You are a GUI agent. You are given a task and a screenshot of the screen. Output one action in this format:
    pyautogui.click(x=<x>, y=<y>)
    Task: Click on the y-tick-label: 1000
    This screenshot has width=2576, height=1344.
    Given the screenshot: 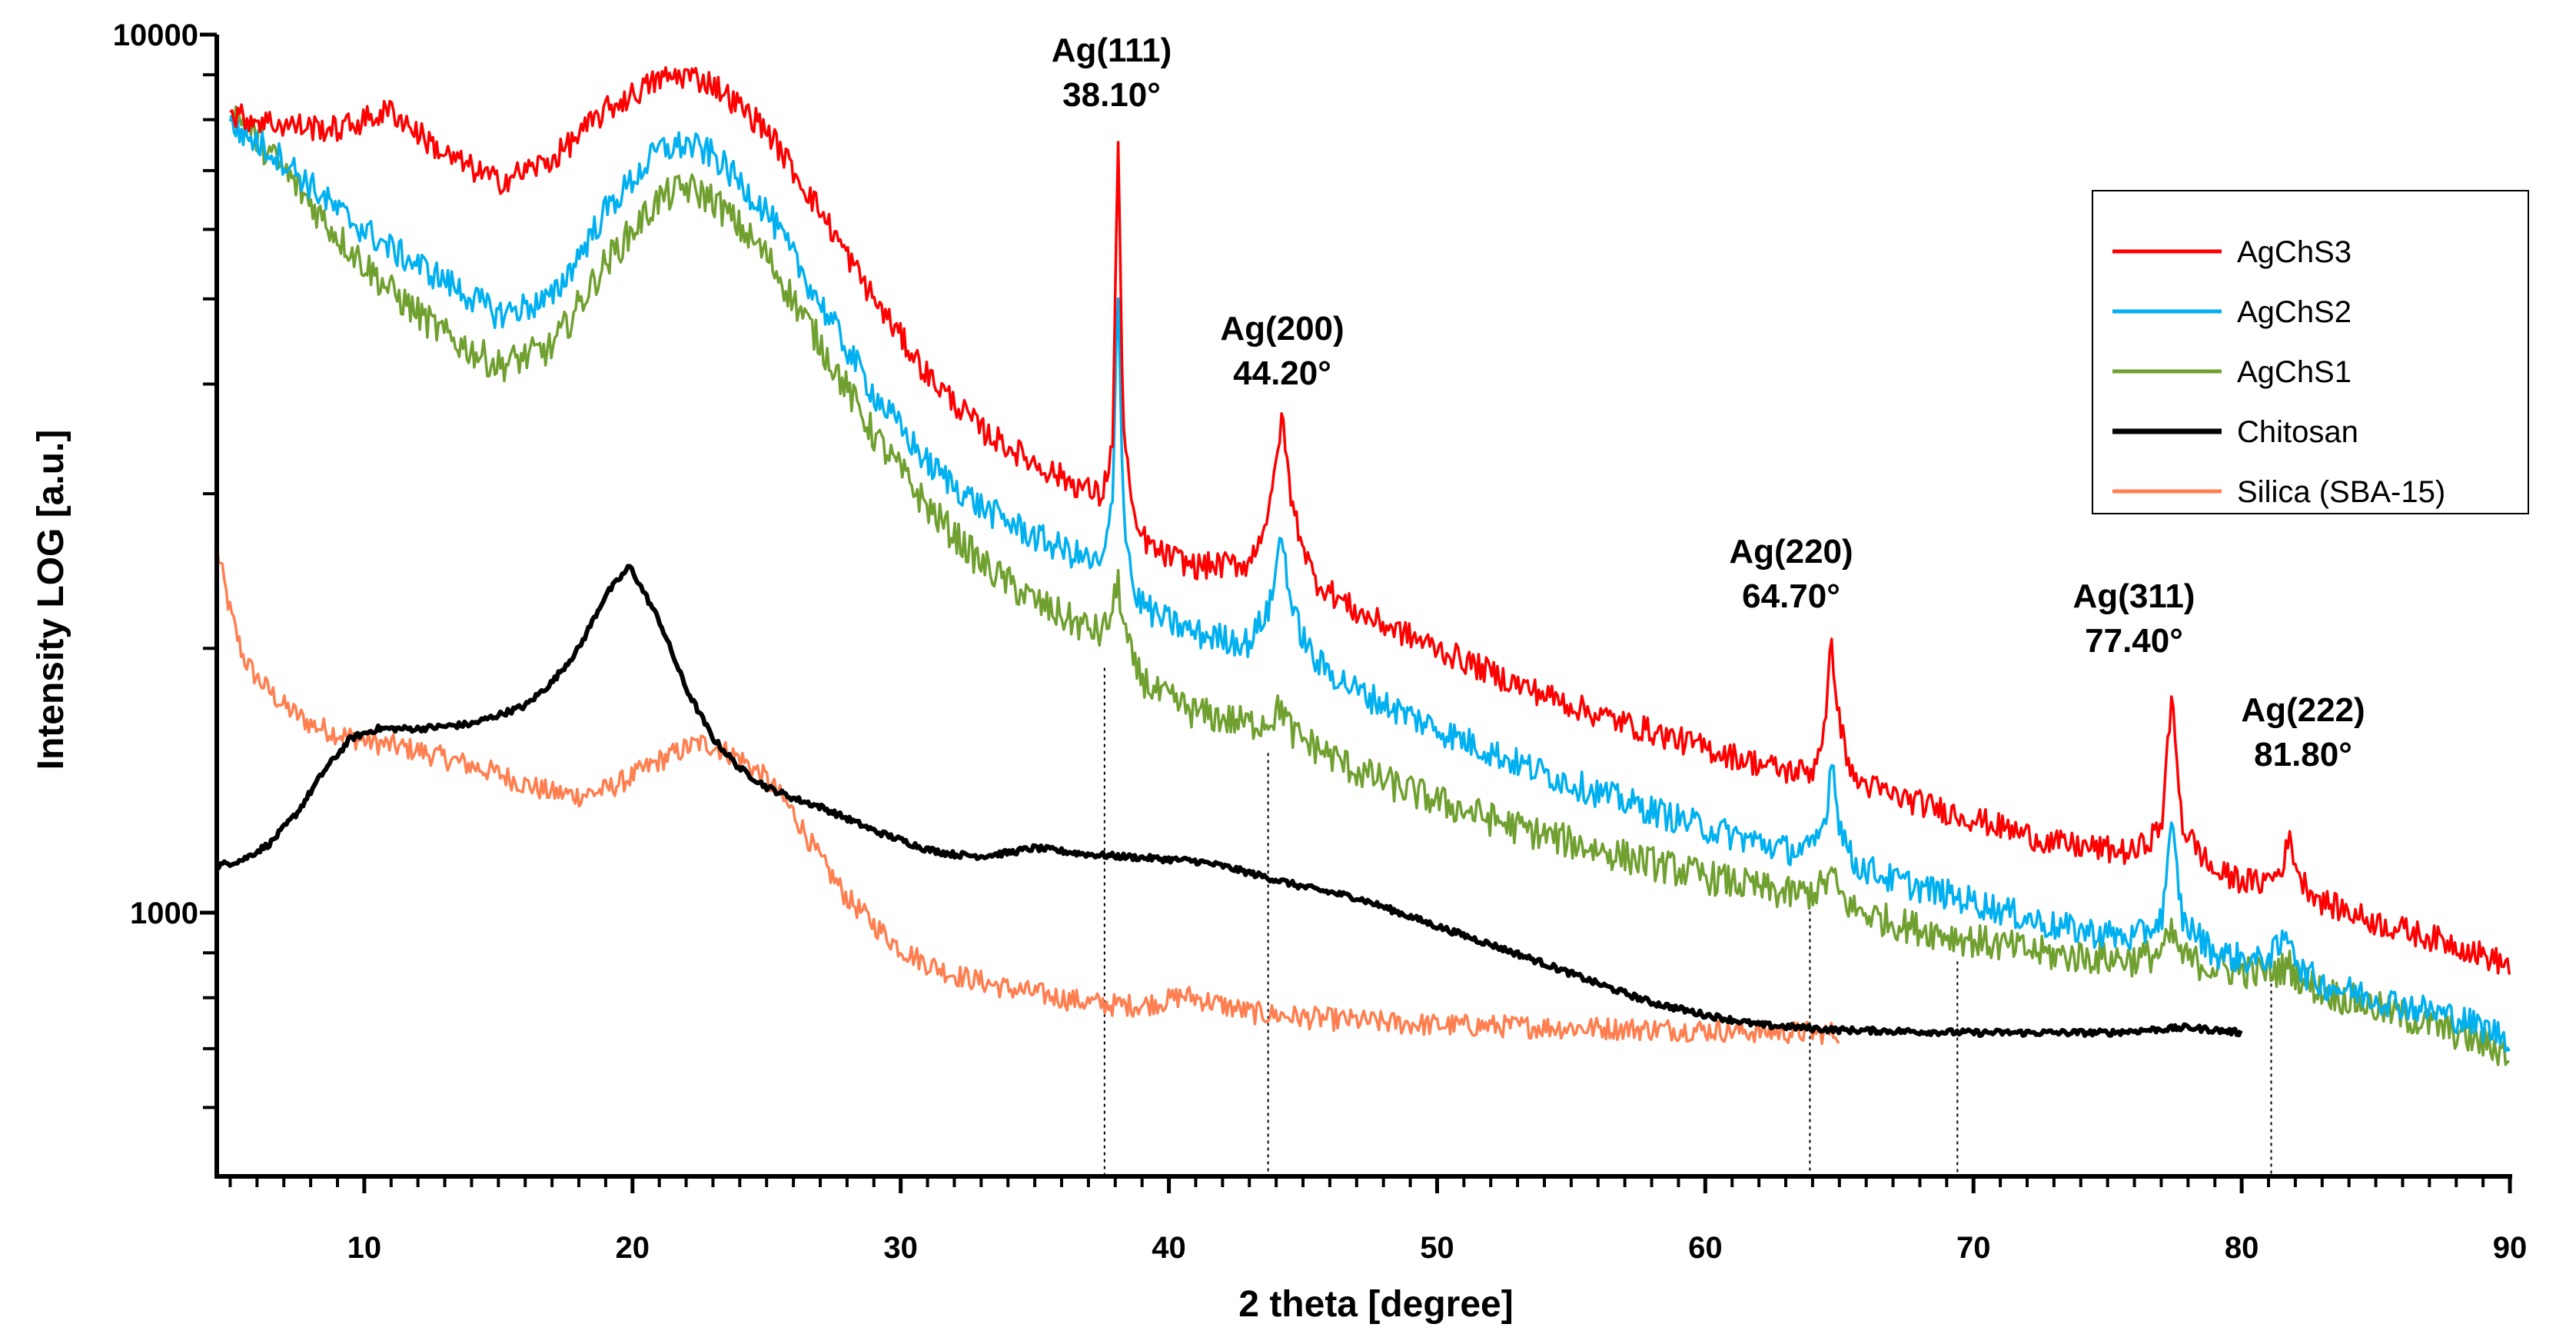 What is the action you would take?
    pyautogui.click(x=164, y=913)
    